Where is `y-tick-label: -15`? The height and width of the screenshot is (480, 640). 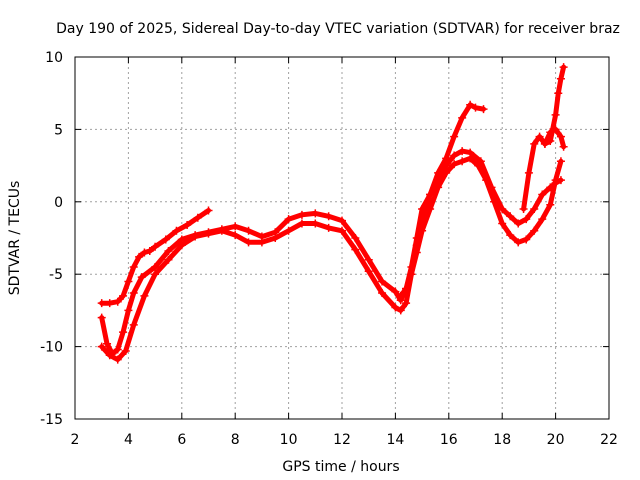 y-tick-label: -15 is located at coordinates (51, 420).